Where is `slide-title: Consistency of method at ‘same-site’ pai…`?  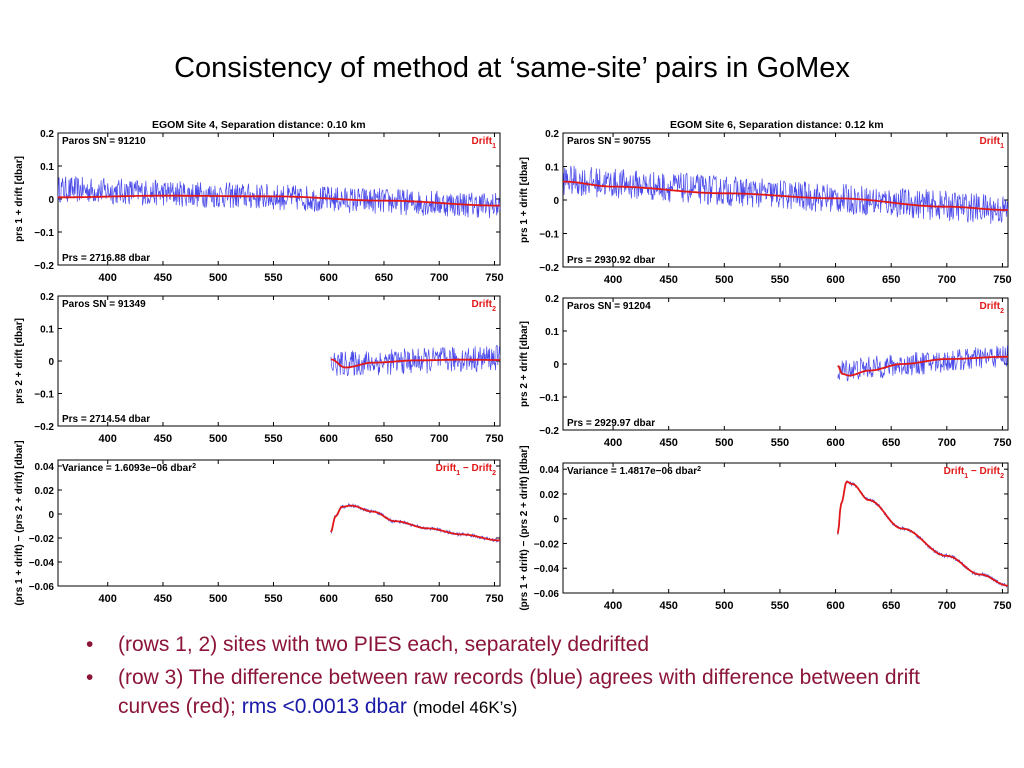
slide-title: Consistency of method at ‘same-site’ pai… is located at coordinates (512, 68).